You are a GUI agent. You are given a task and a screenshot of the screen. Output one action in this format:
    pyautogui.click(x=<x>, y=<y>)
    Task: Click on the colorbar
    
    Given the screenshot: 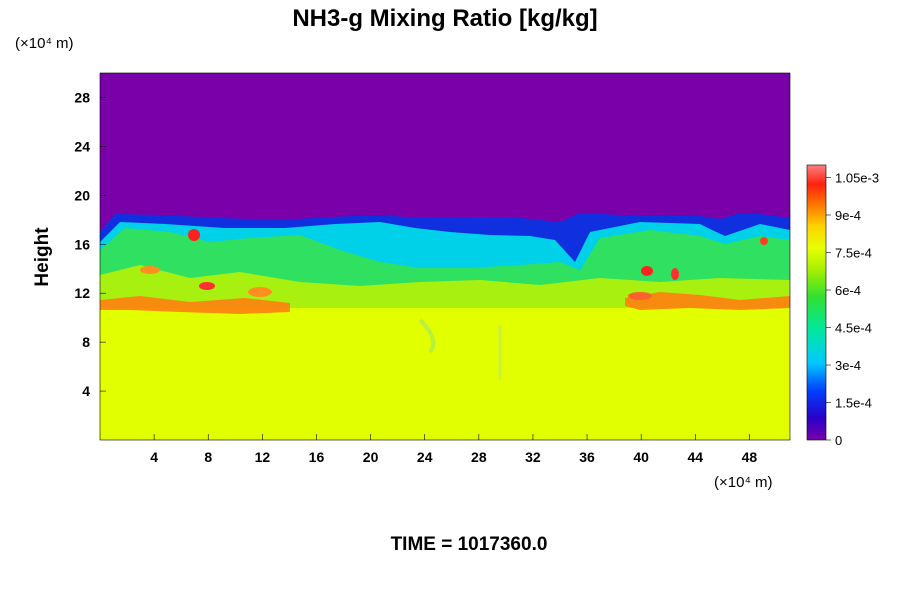 What is the action you would take?
    pyautogui.click(x=816, y=302)
    